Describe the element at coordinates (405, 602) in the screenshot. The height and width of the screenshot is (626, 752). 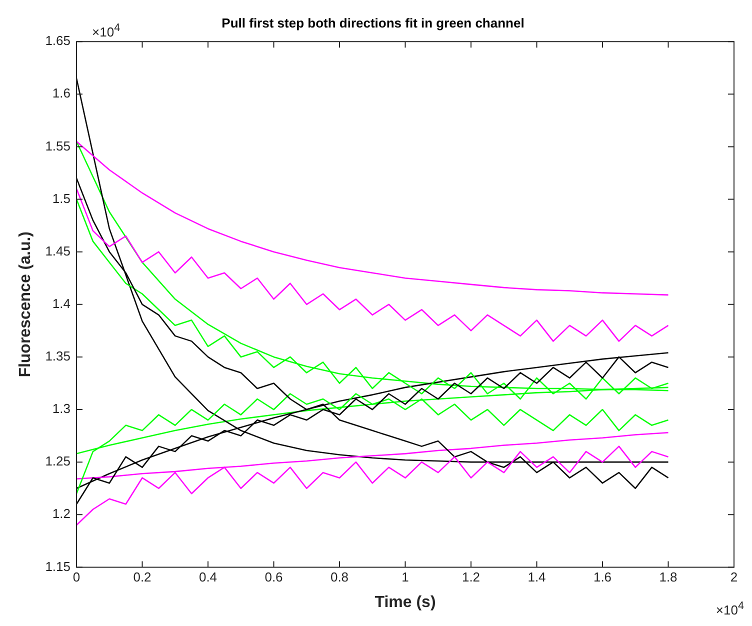
I see `x-axis-title: Time (s)` at that location.